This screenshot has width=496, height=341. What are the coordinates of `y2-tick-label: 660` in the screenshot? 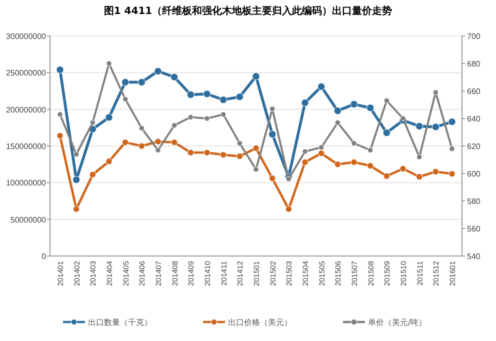 It's located at (474, 91).